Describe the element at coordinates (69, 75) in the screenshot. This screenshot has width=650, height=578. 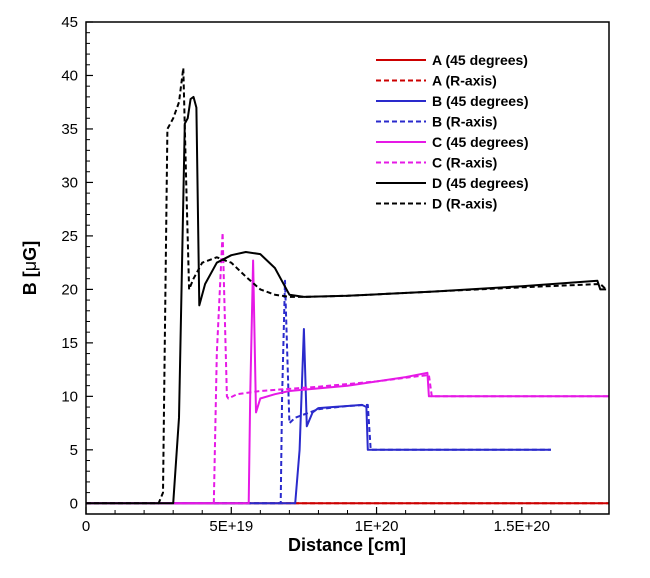
I see `y-tick-label: 40` at that location.